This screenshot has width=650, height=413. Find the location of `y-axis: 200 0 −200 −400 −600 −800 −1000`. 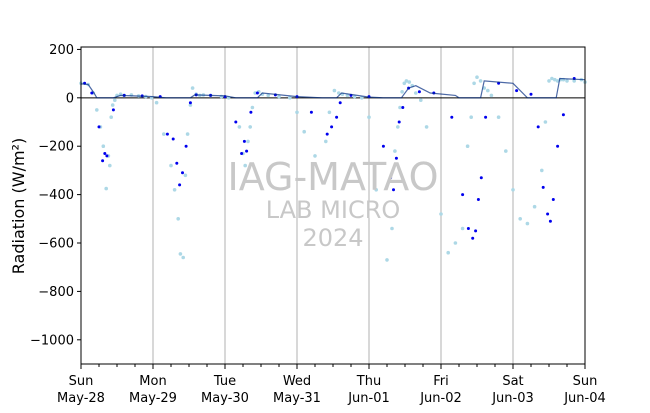

y-axis: 200 0 −200 −400 −600 −800 −1000 is located at coordinates (55, 195).